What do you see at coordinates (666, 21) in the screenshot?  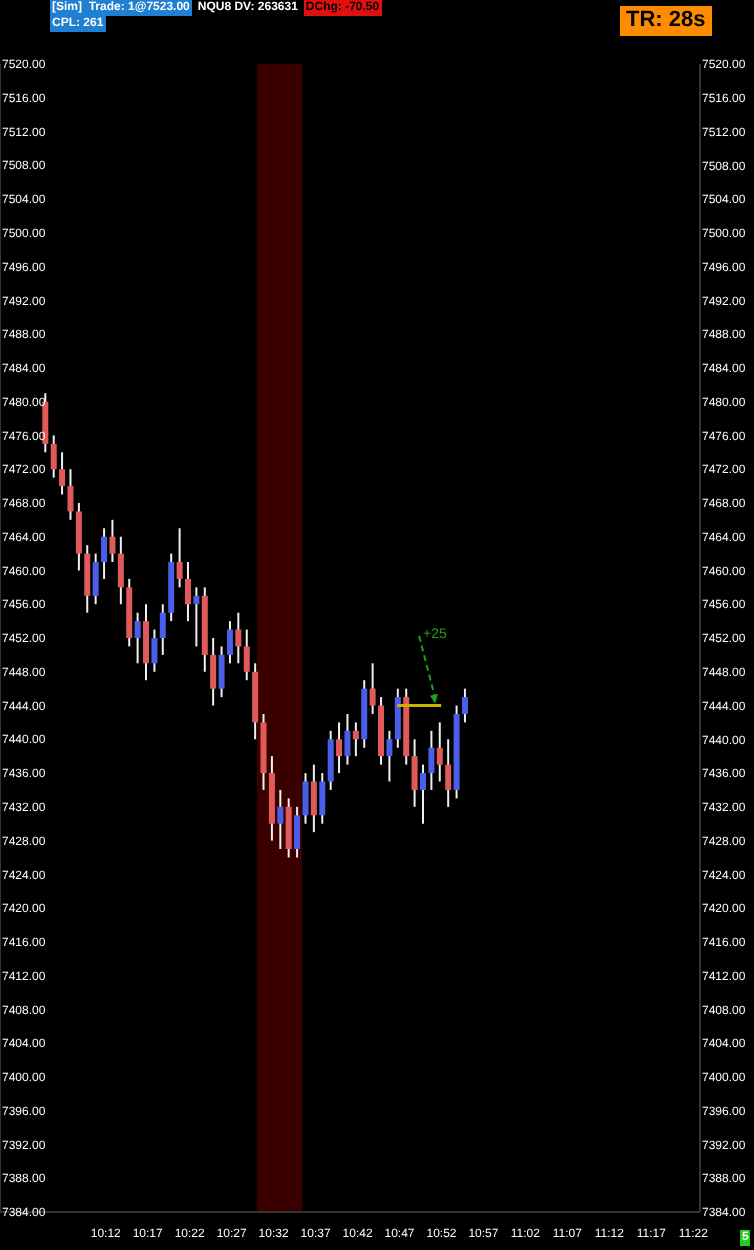 I see `text: TR: 28s` at bounding box center [666, 21].